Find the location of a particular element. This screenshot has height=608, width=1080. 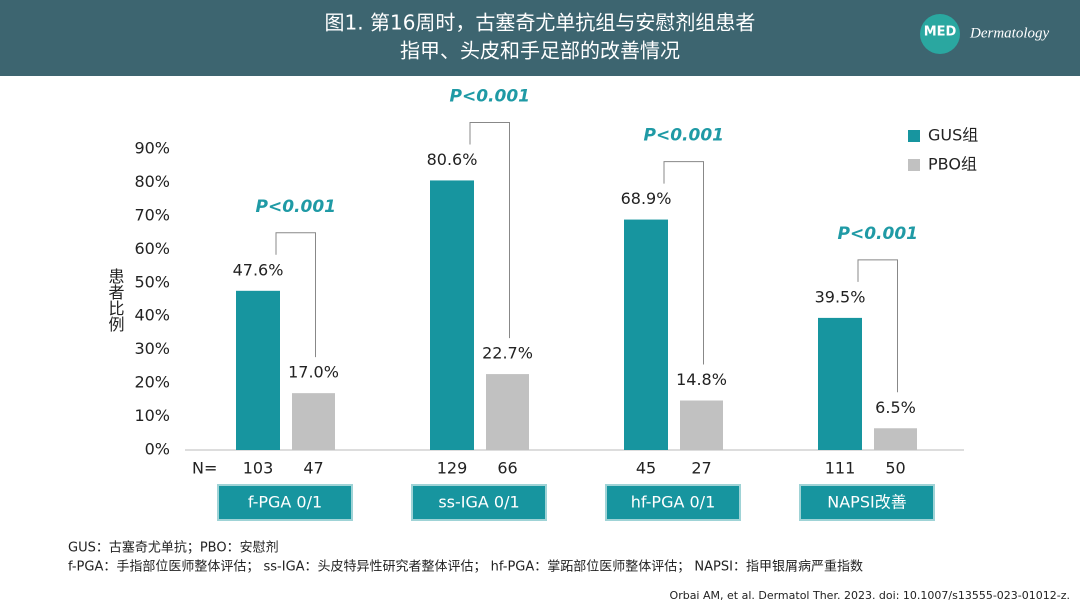

value-label: 6.5% is located at coordinates (895, 407).